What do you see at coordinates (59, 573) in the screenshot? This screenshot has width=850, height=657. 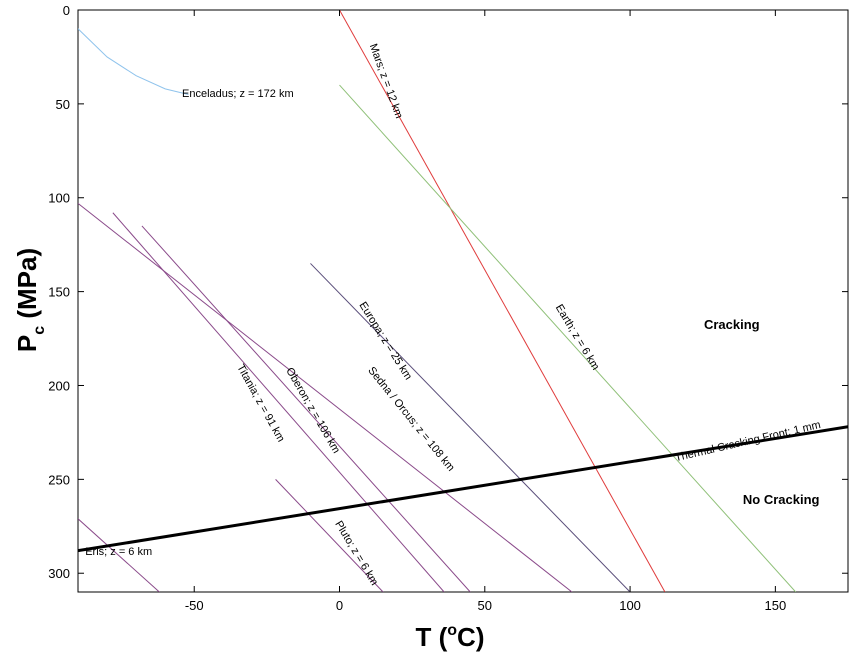 I see `y-tick-label: 300` at bounding box center [59, 573].